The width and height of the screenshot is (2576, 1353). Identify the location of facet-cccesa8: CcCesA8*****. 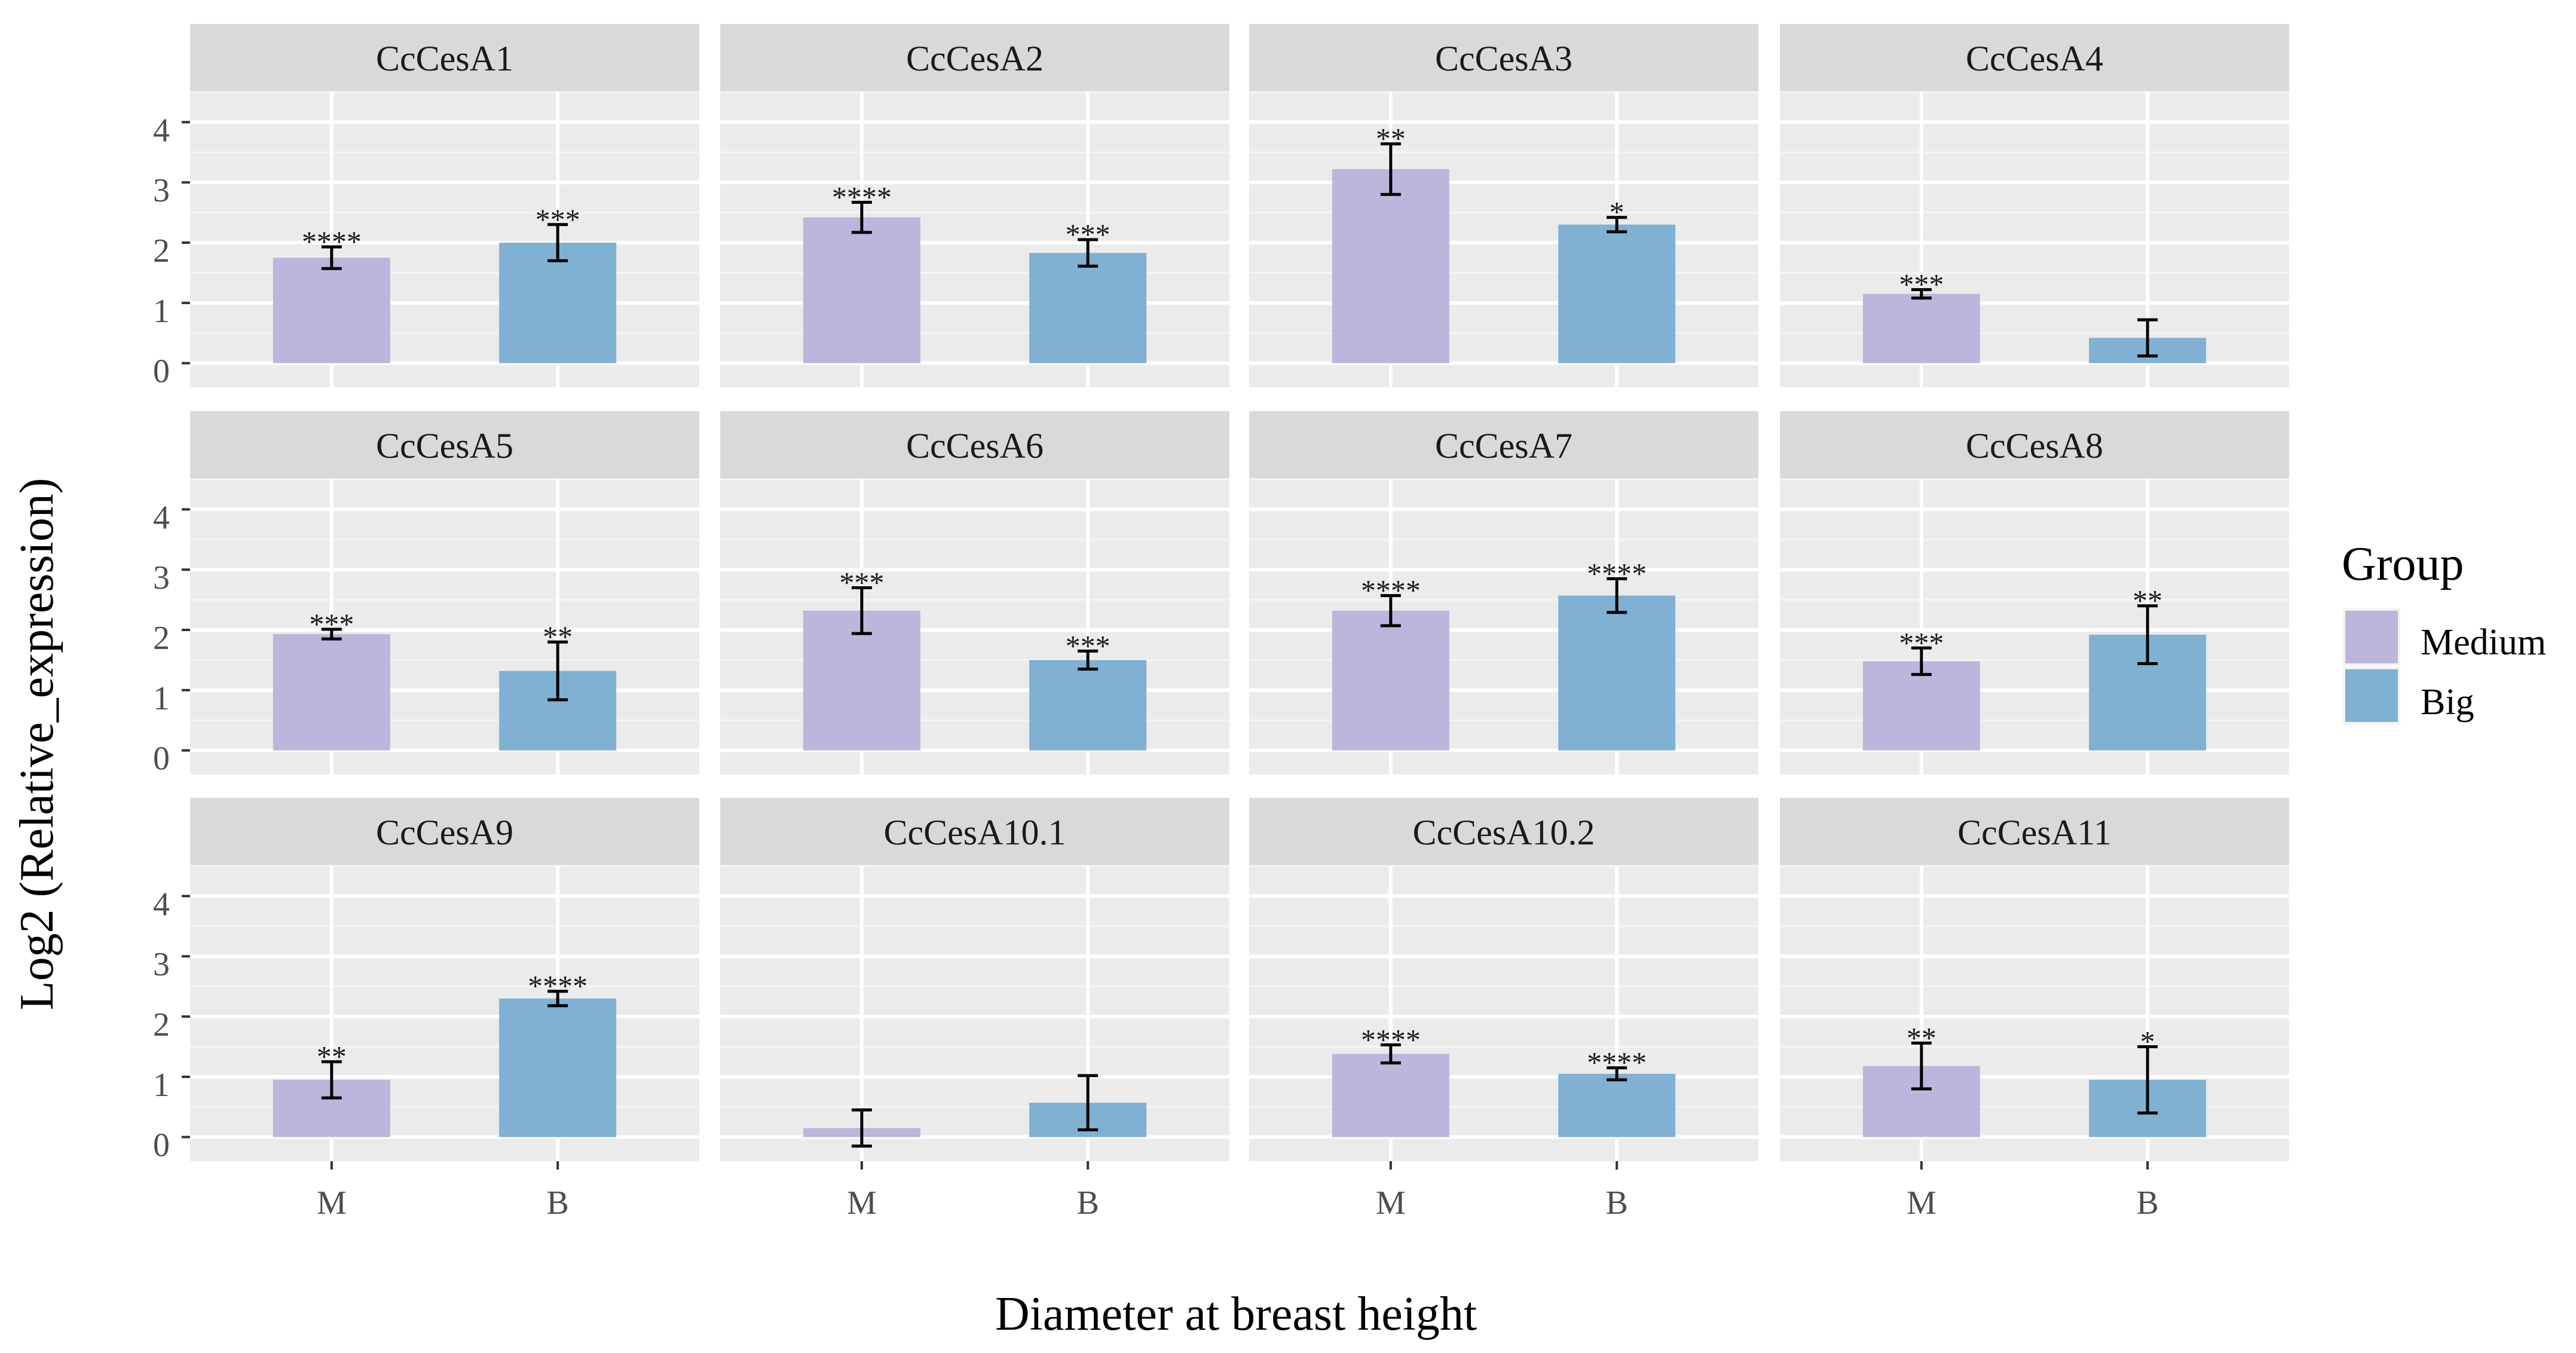
(2034, 593).